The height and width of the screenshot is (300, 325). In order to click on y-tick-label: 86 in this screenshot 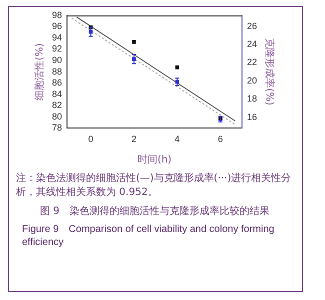, I will do `click(57, 83)`.